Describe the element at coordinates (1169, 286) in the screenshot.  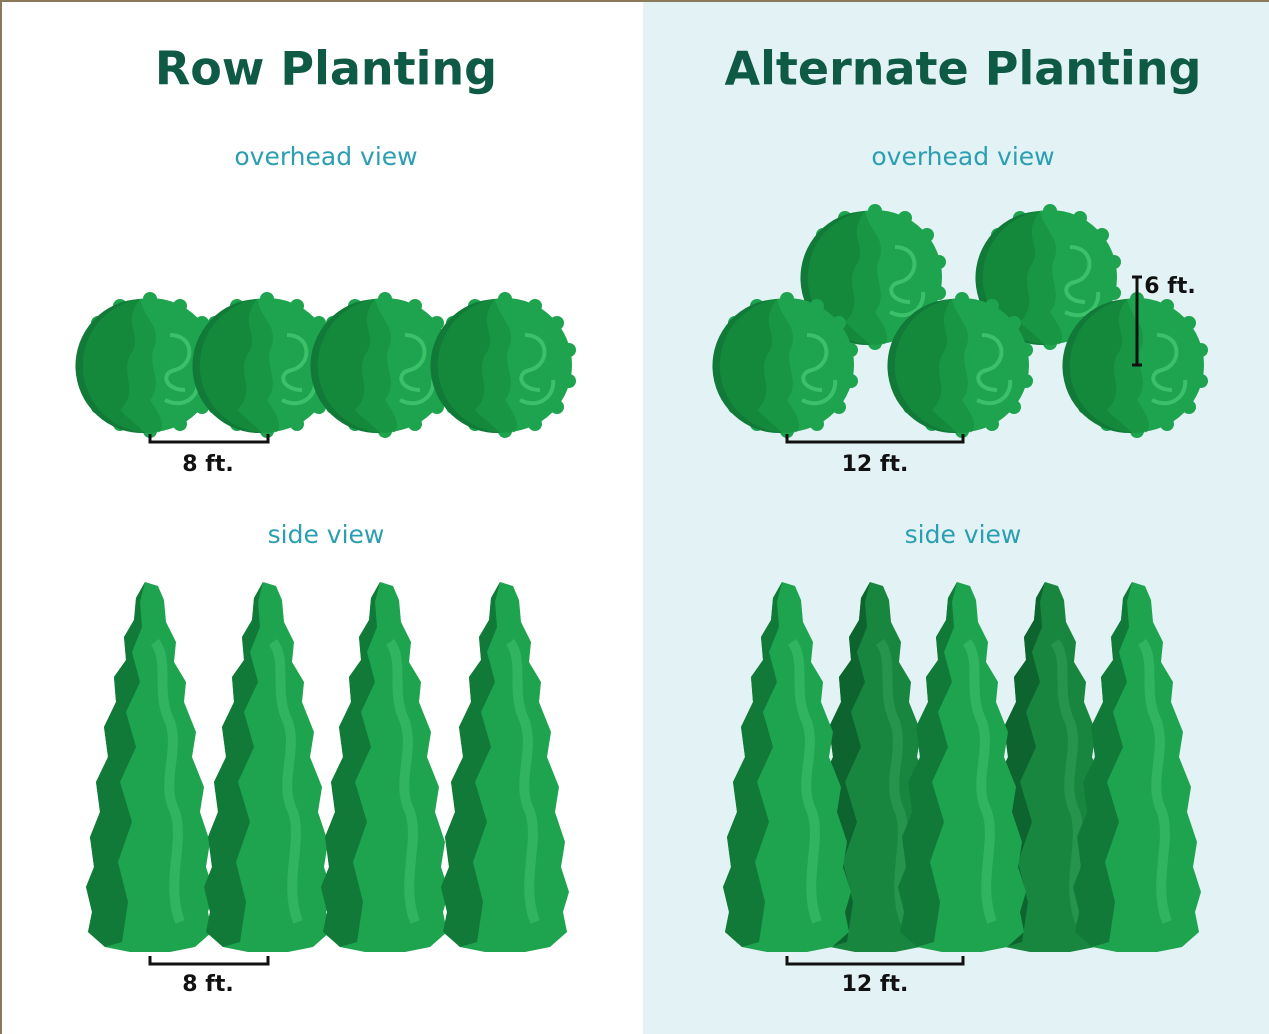
I see `offset-label: 6 ft.` at that location.